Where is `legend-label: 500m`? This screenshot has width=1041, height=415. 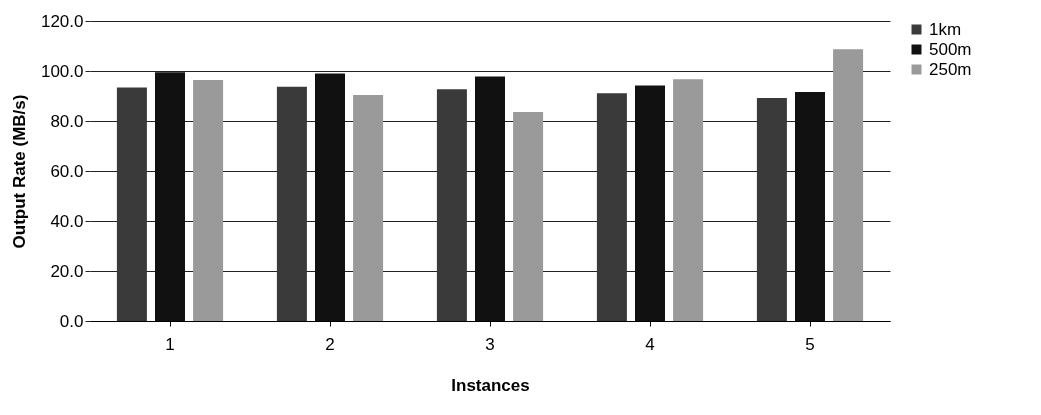 legend-label: 500m is located at coordinates (950, 49).